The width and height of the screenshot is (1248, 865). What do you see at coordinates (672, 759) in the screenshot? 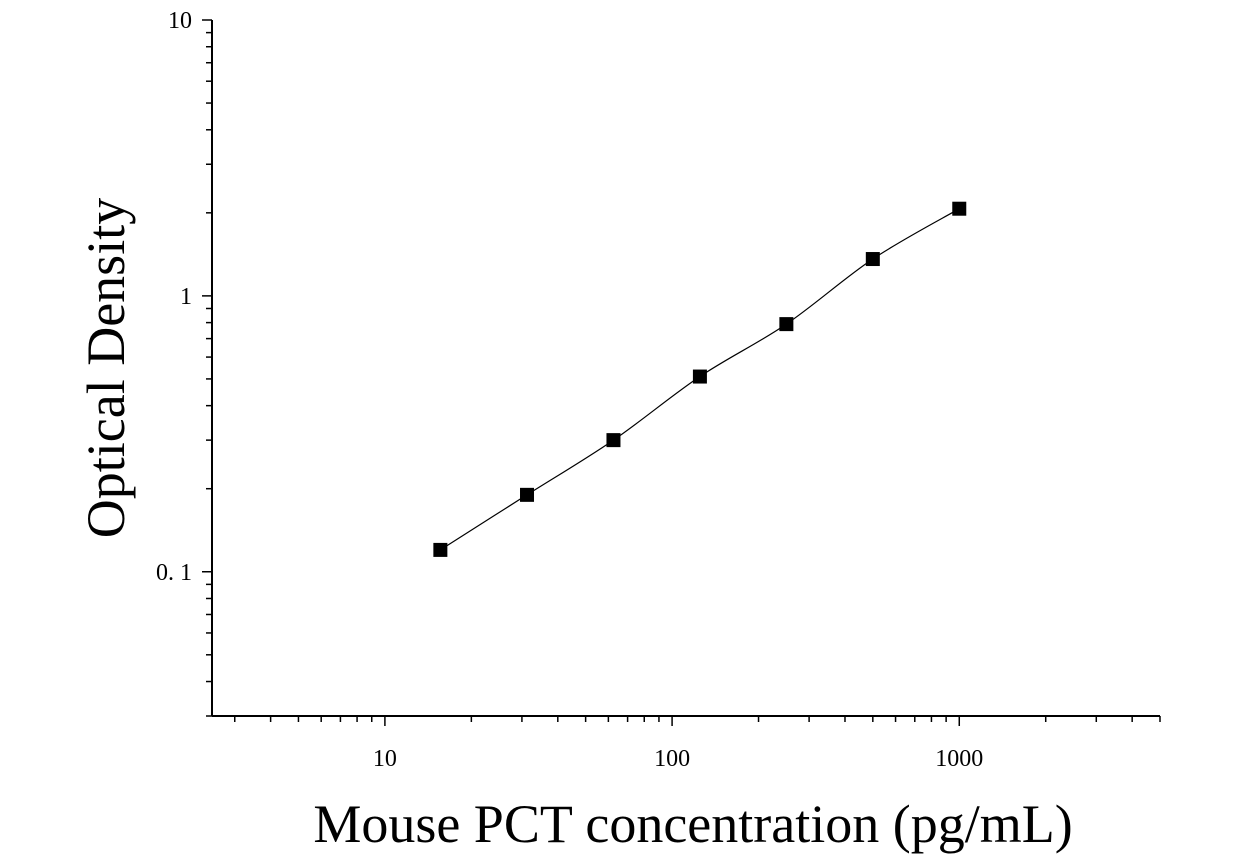
I see `x-tick-label: 100` at bounding box center [672, 759].